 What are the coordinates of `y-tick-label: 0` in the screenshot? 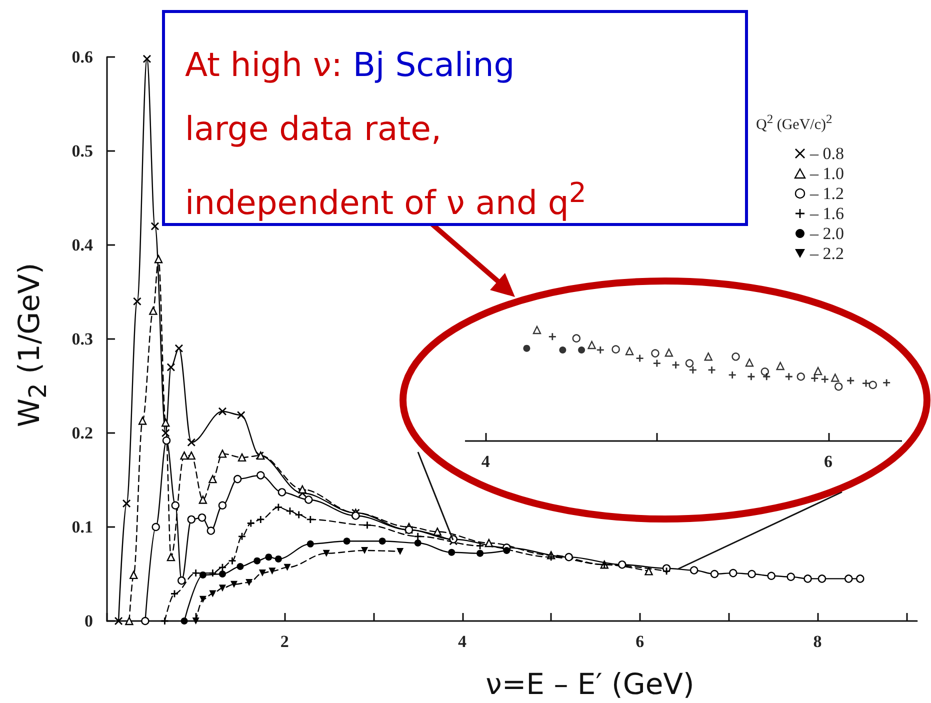 It's located at (88, 621).